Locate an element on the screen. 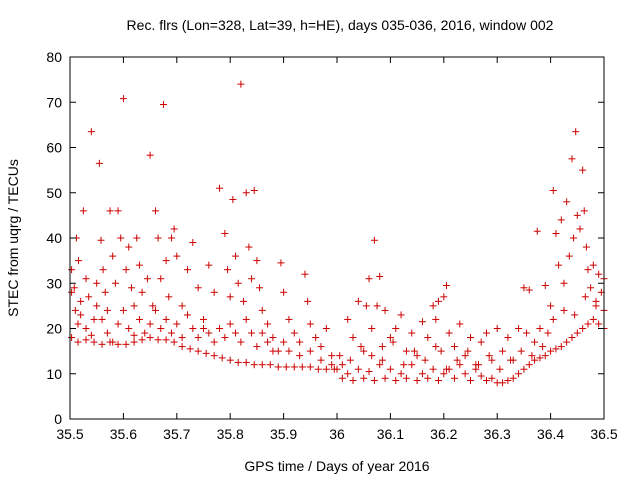 This screenshot has height=480, width=640. x-tick-label: 36.4 is located at coordinates (550, 434).